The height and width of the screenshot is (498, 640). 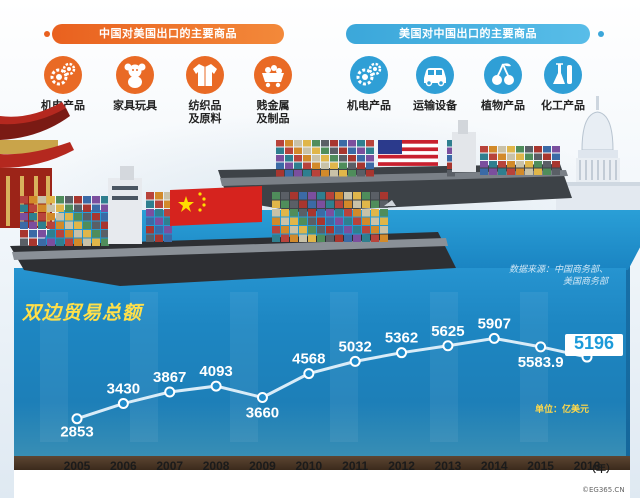 What do you see at coordinates (540, 466) in the screenshot?
I see `year-tick-label: 2015` at bounding box center [540, 466].